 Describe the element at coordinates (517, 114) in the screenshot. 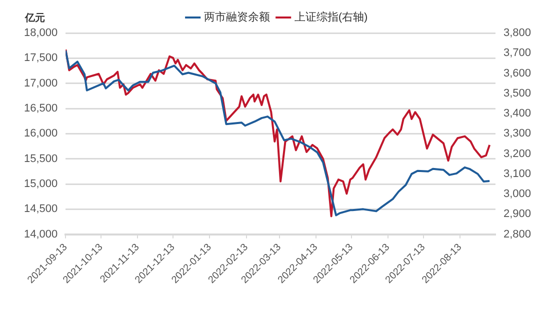

I see `y2-tick-label: 3,400` at that location.